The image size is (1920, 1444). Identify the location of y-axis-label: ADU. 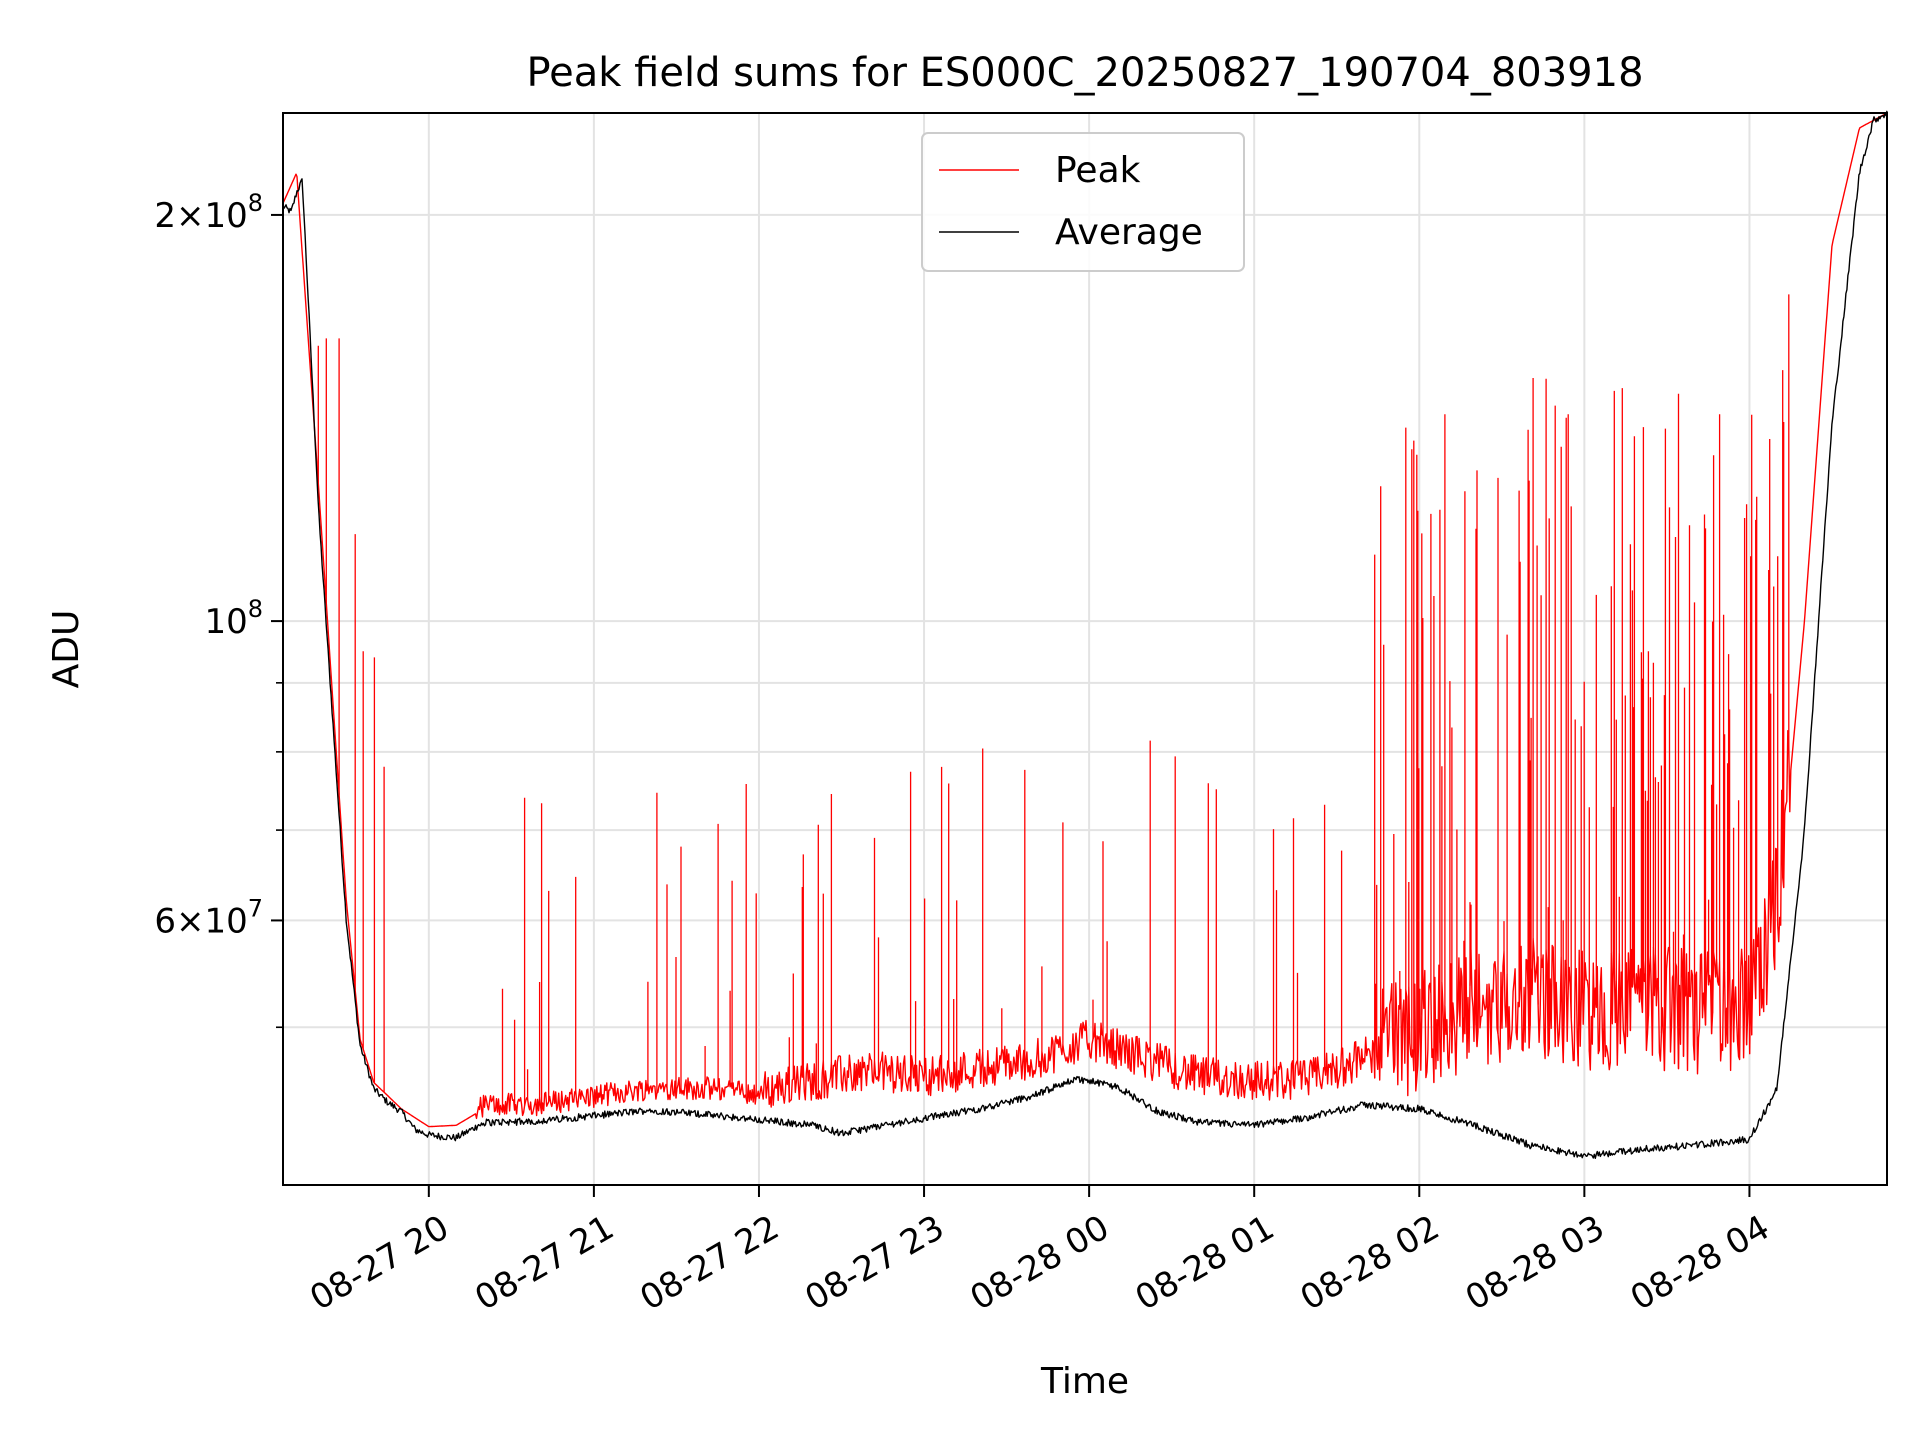
(66, 649).